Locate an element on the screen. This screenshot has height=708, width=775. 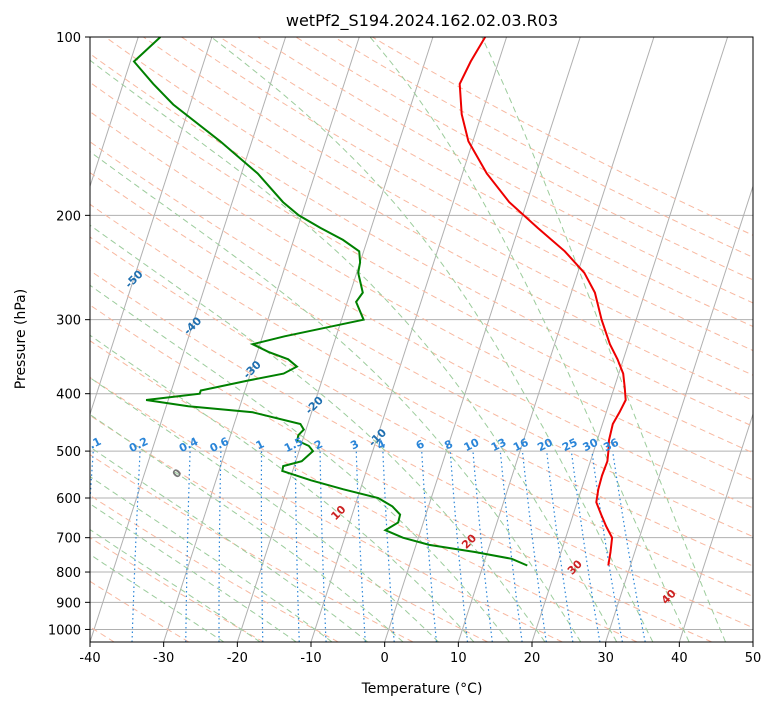
dry-adiabat-label: -50 is located at coordinates (133, 278).